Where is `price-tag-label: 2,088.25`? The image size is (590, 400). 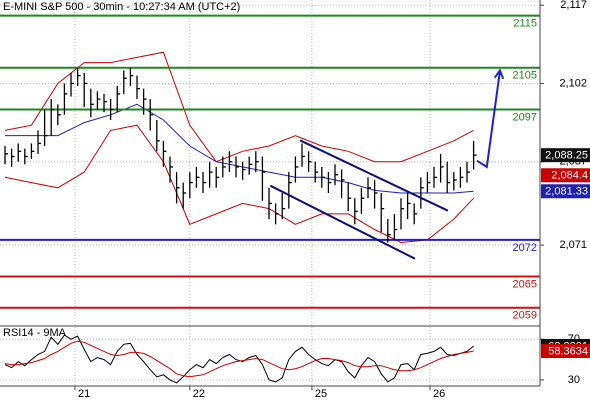
price-tag-label: 2,088.25 is located at coordinates (566, 156).